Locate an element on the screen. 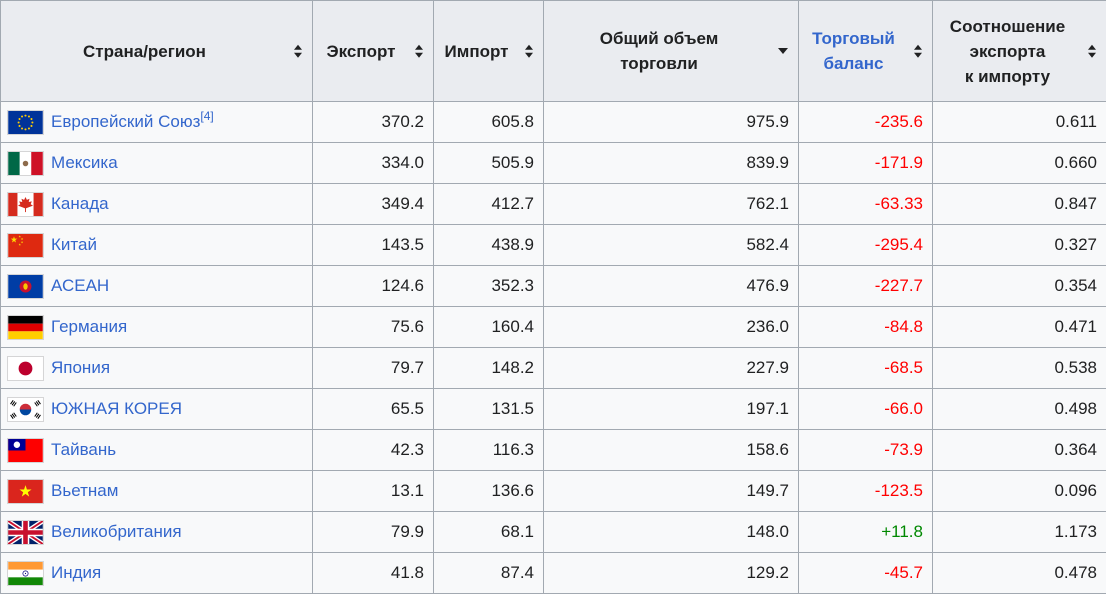  trade-balance-cell: -66.0 is located at coordinates (866, 409).